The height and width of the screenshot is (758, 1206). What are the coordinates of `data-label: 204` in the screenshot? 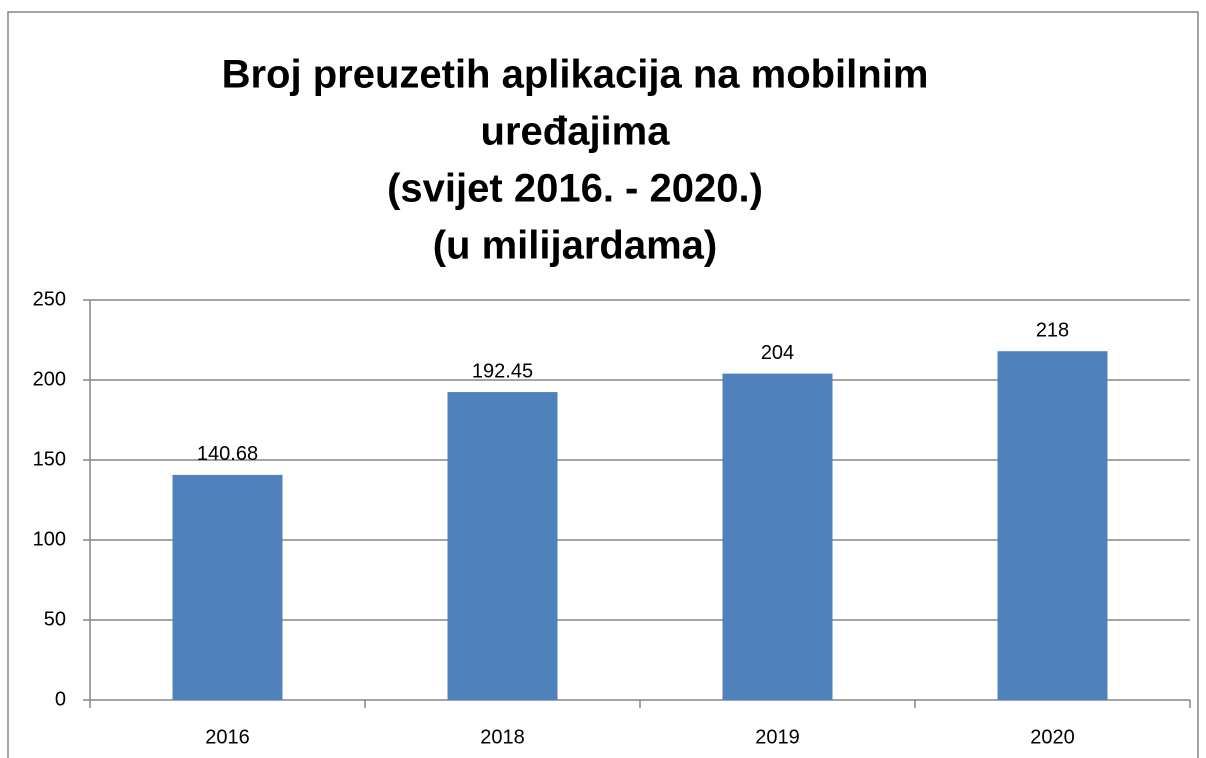 It's located at (777, 353).